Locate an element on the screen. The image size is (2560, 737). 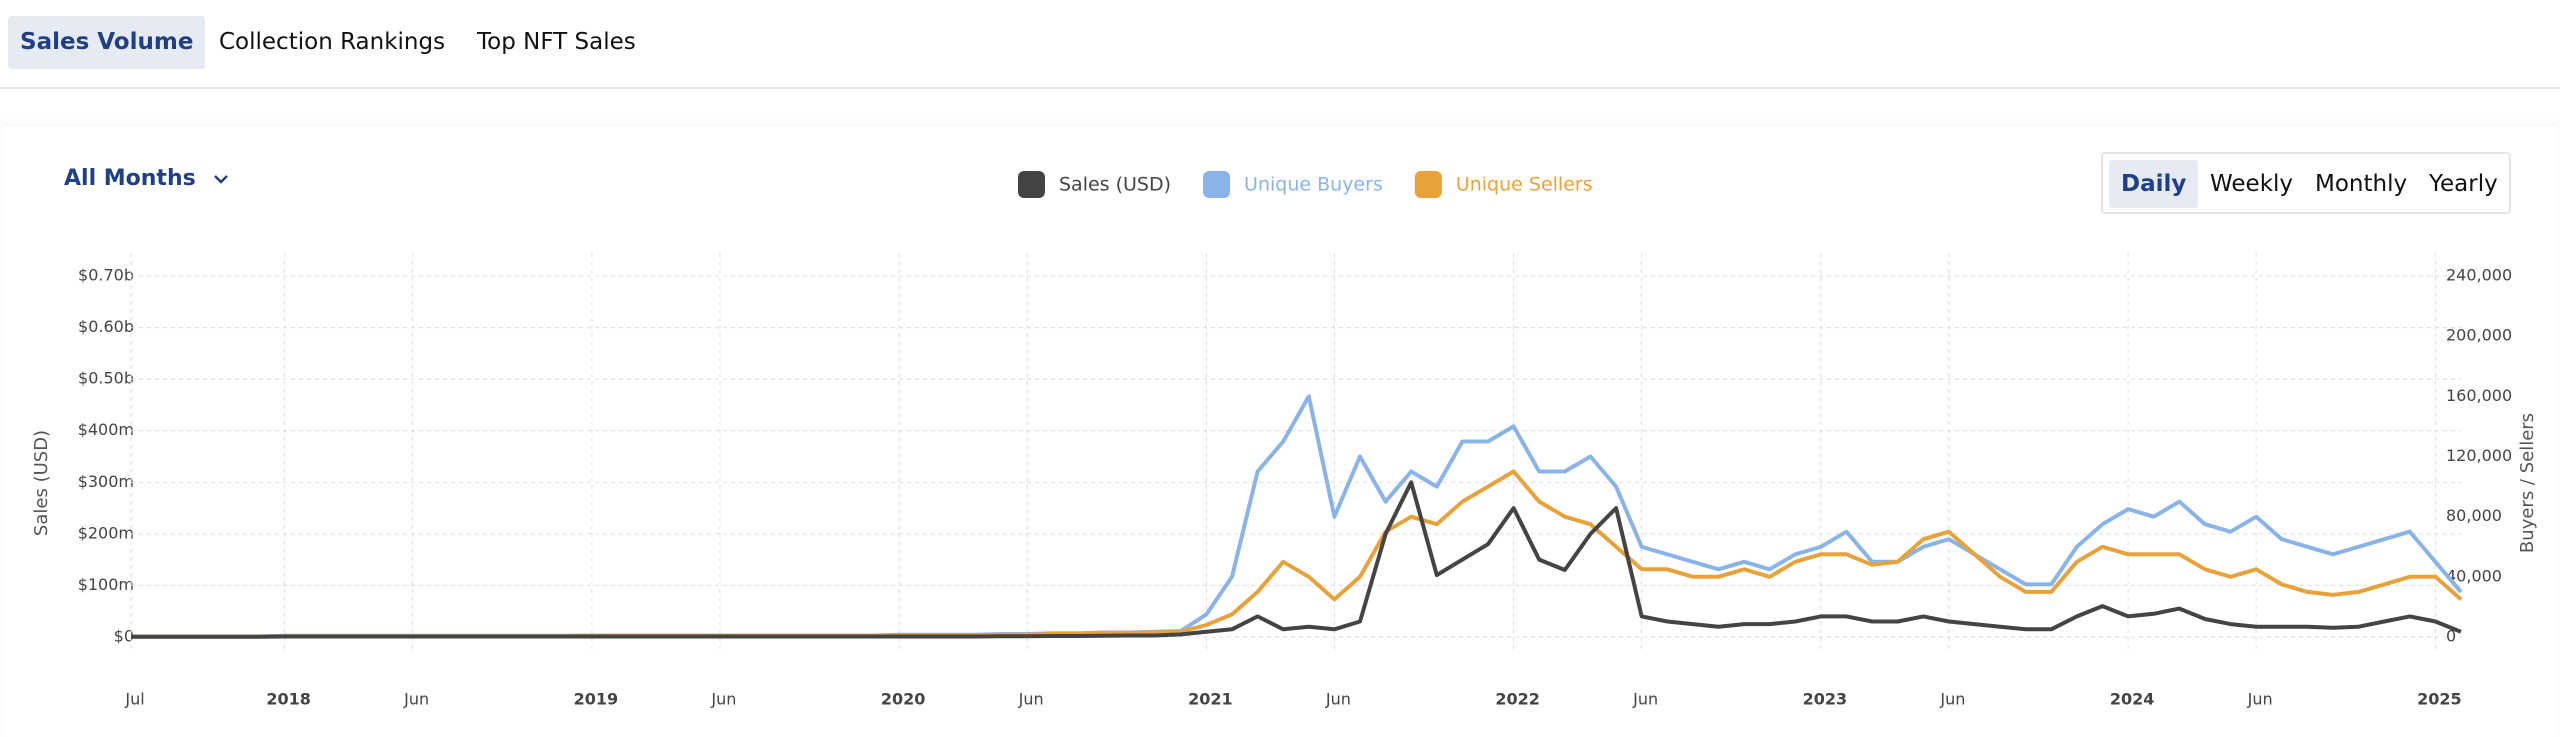
tab: Collection Rankings is located at coordinates (332, 42).